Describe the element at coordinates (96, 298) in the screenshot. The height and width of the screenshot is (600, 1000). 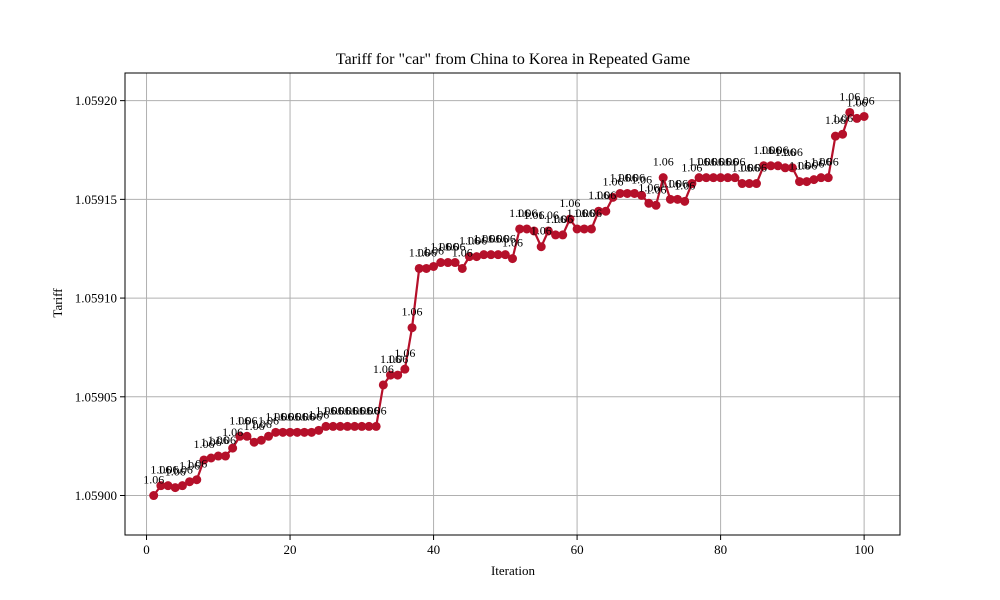
I see `y-tick-label: 1.05910` at that location.